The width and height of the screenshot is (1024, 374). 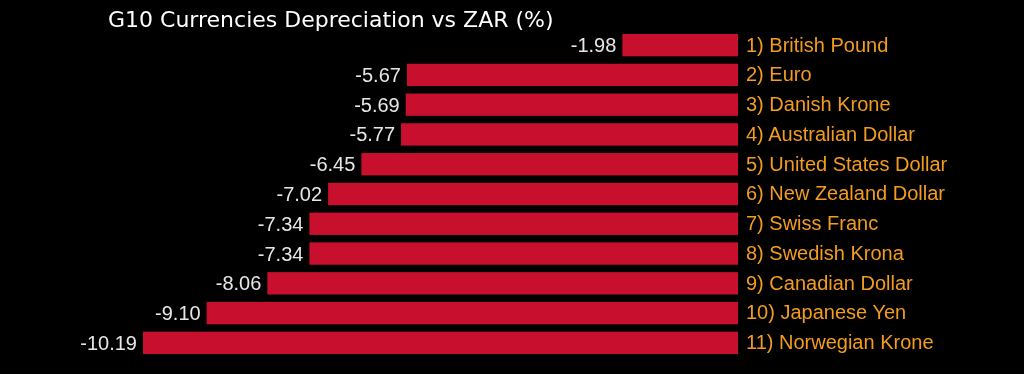 I want to click on data-label: -6.45, so click(x=332, y=164).